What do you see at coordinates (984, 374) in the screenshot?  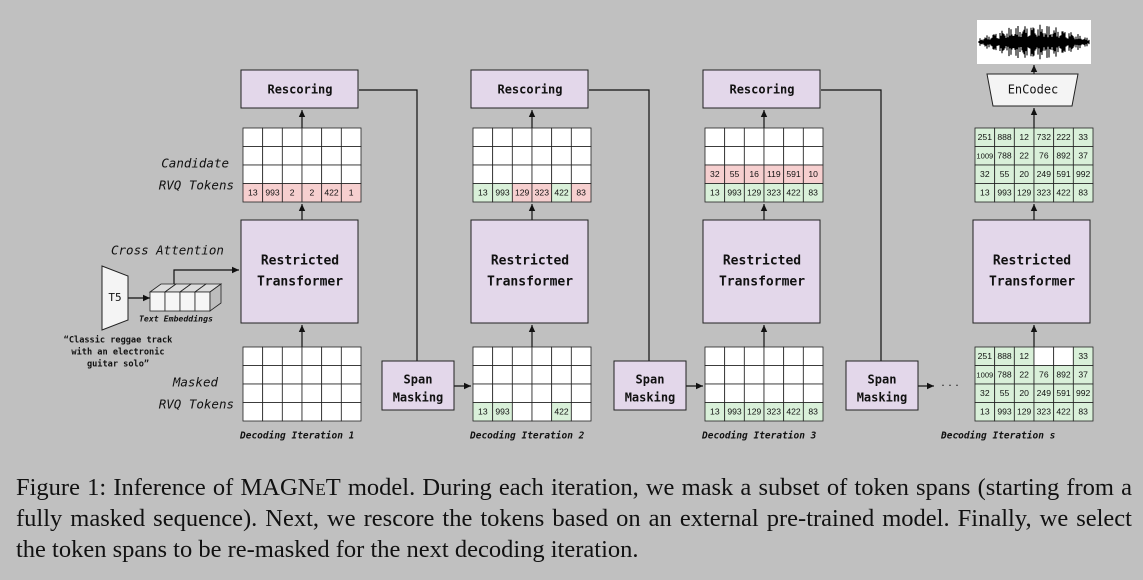 I see `token-value: 1009` at bounding box center [984, 374].